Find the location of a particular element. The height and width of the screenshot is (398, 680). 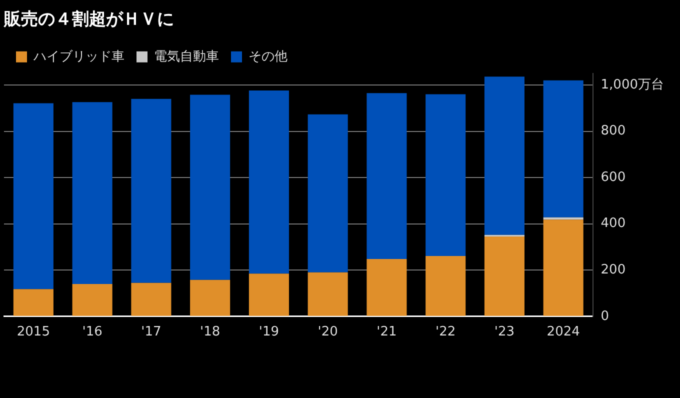

x-tick-label: '23 is located at coordinates (504, 332).